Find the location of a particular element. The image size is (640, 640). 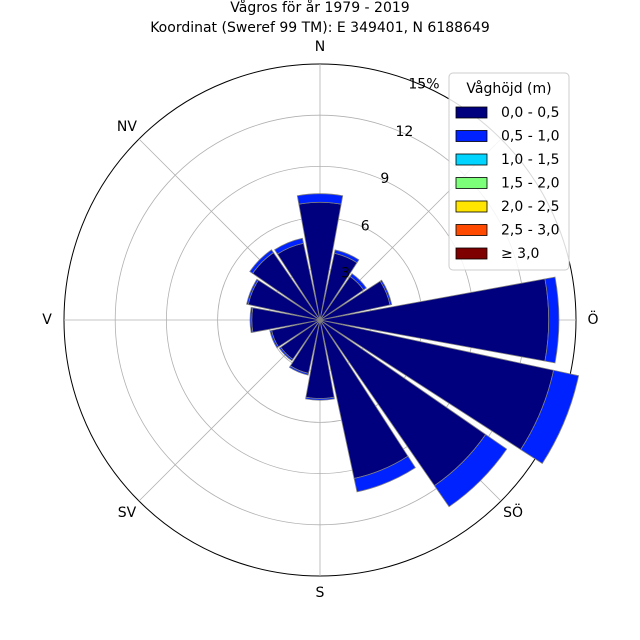

direction-label: N is located at coordinates (320, 47).